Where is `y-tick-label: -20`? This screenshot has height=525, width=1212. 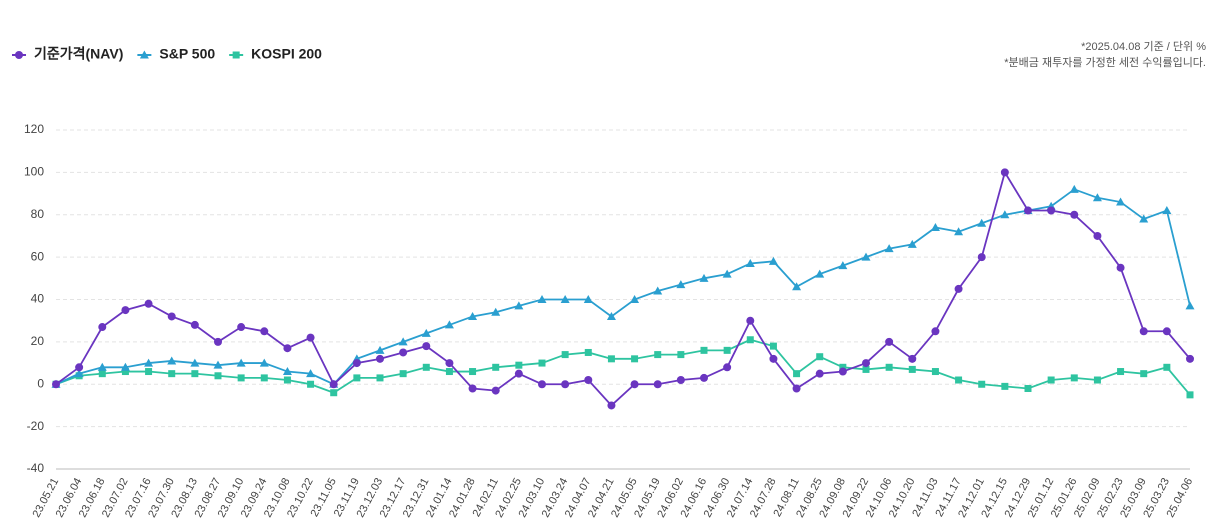
y-tick-label: -20 is located at coordinates (36, 426).